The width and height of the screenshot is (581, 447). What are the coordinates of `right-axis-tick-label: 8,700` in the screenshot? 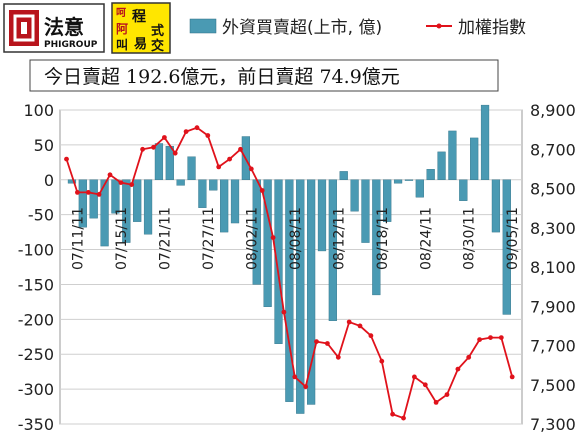 It's located at (553, 149).